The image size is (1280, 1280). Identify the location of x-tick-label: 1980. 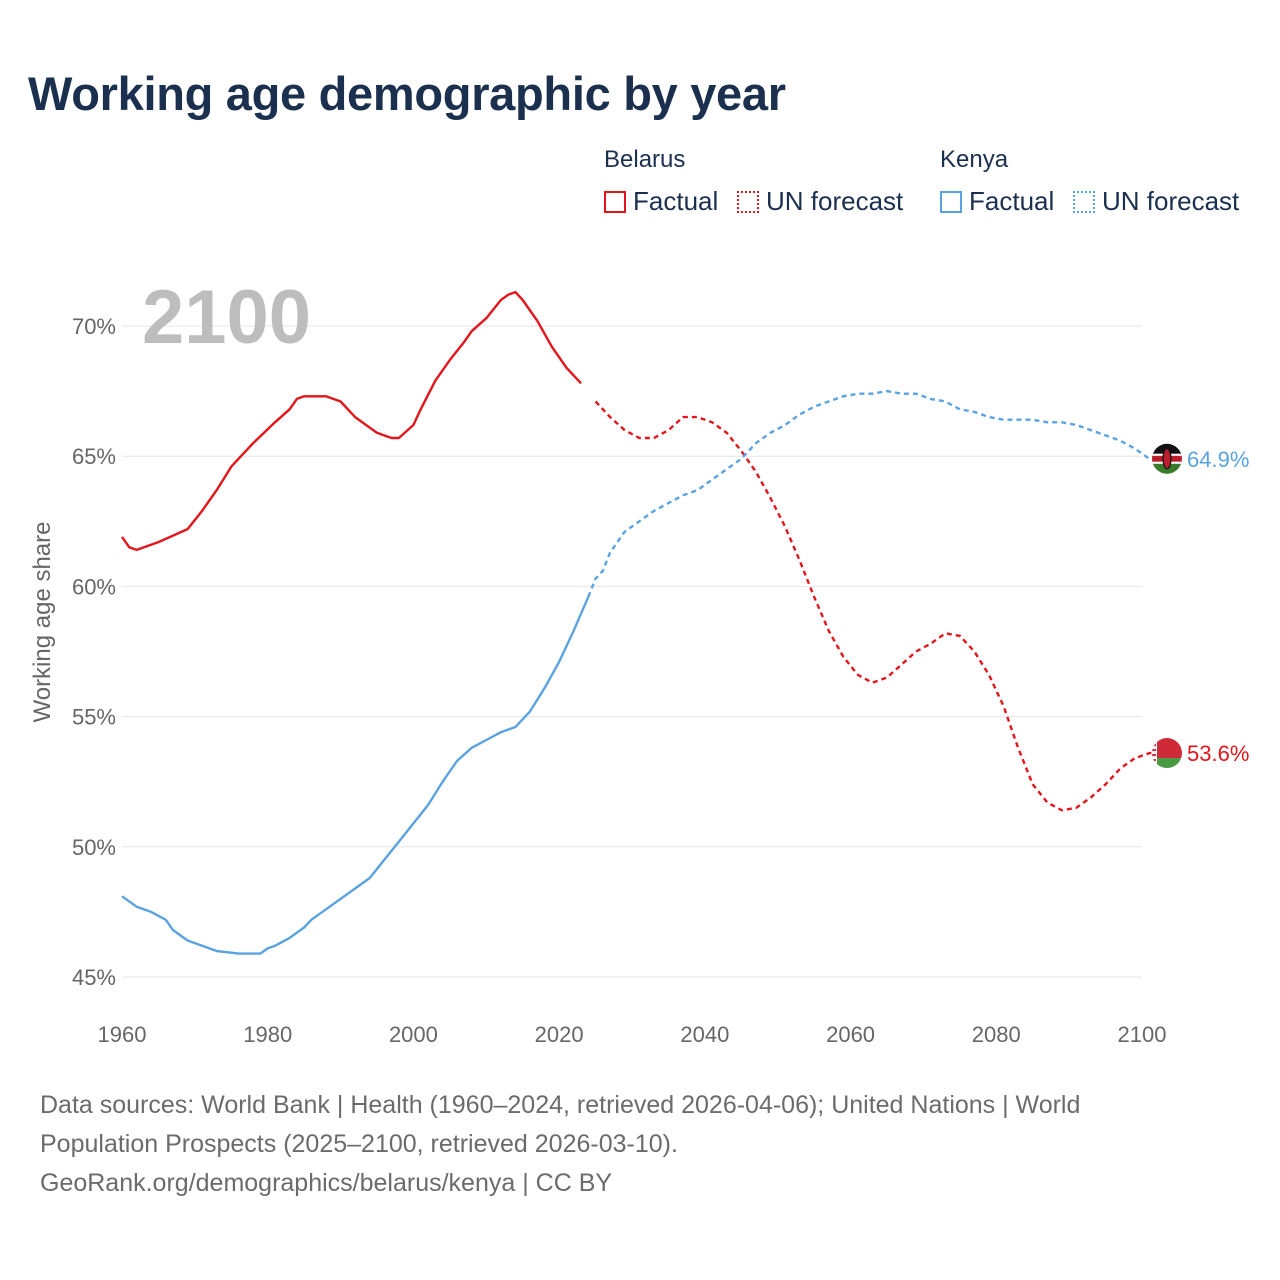
(267, 1034).